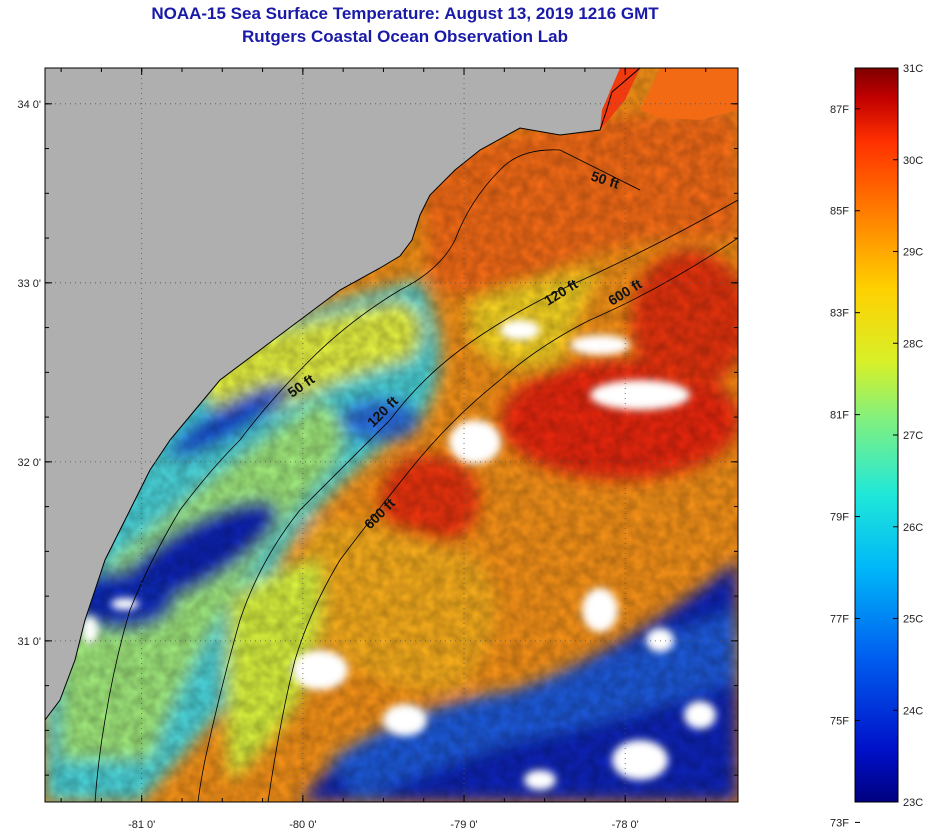 The image size is (936, 832). What do you see at coordinates (839, 823) in the screenshot?
I see `colorbar-label-f: 73F` at bounding box center [839, 823].